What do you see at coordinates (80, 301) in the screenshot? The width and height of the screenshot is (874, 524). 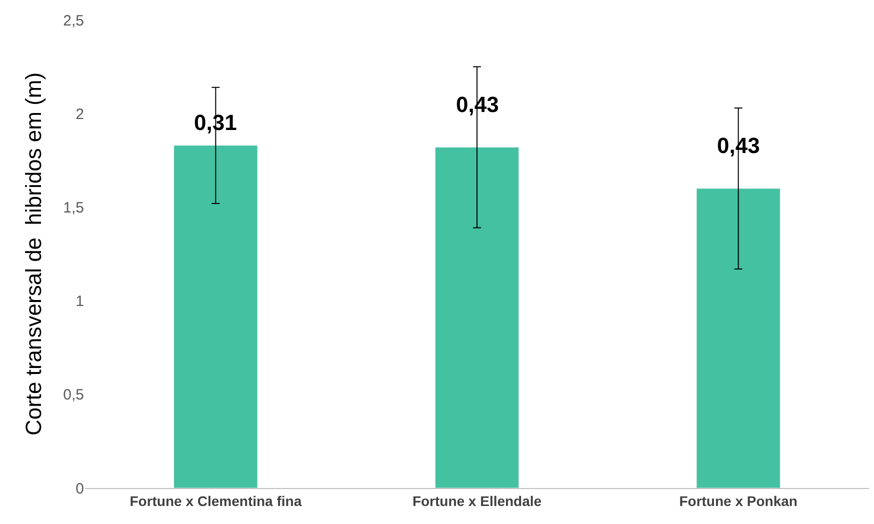 I see `y-tick-label: 1` at bounding box center [80, 301].